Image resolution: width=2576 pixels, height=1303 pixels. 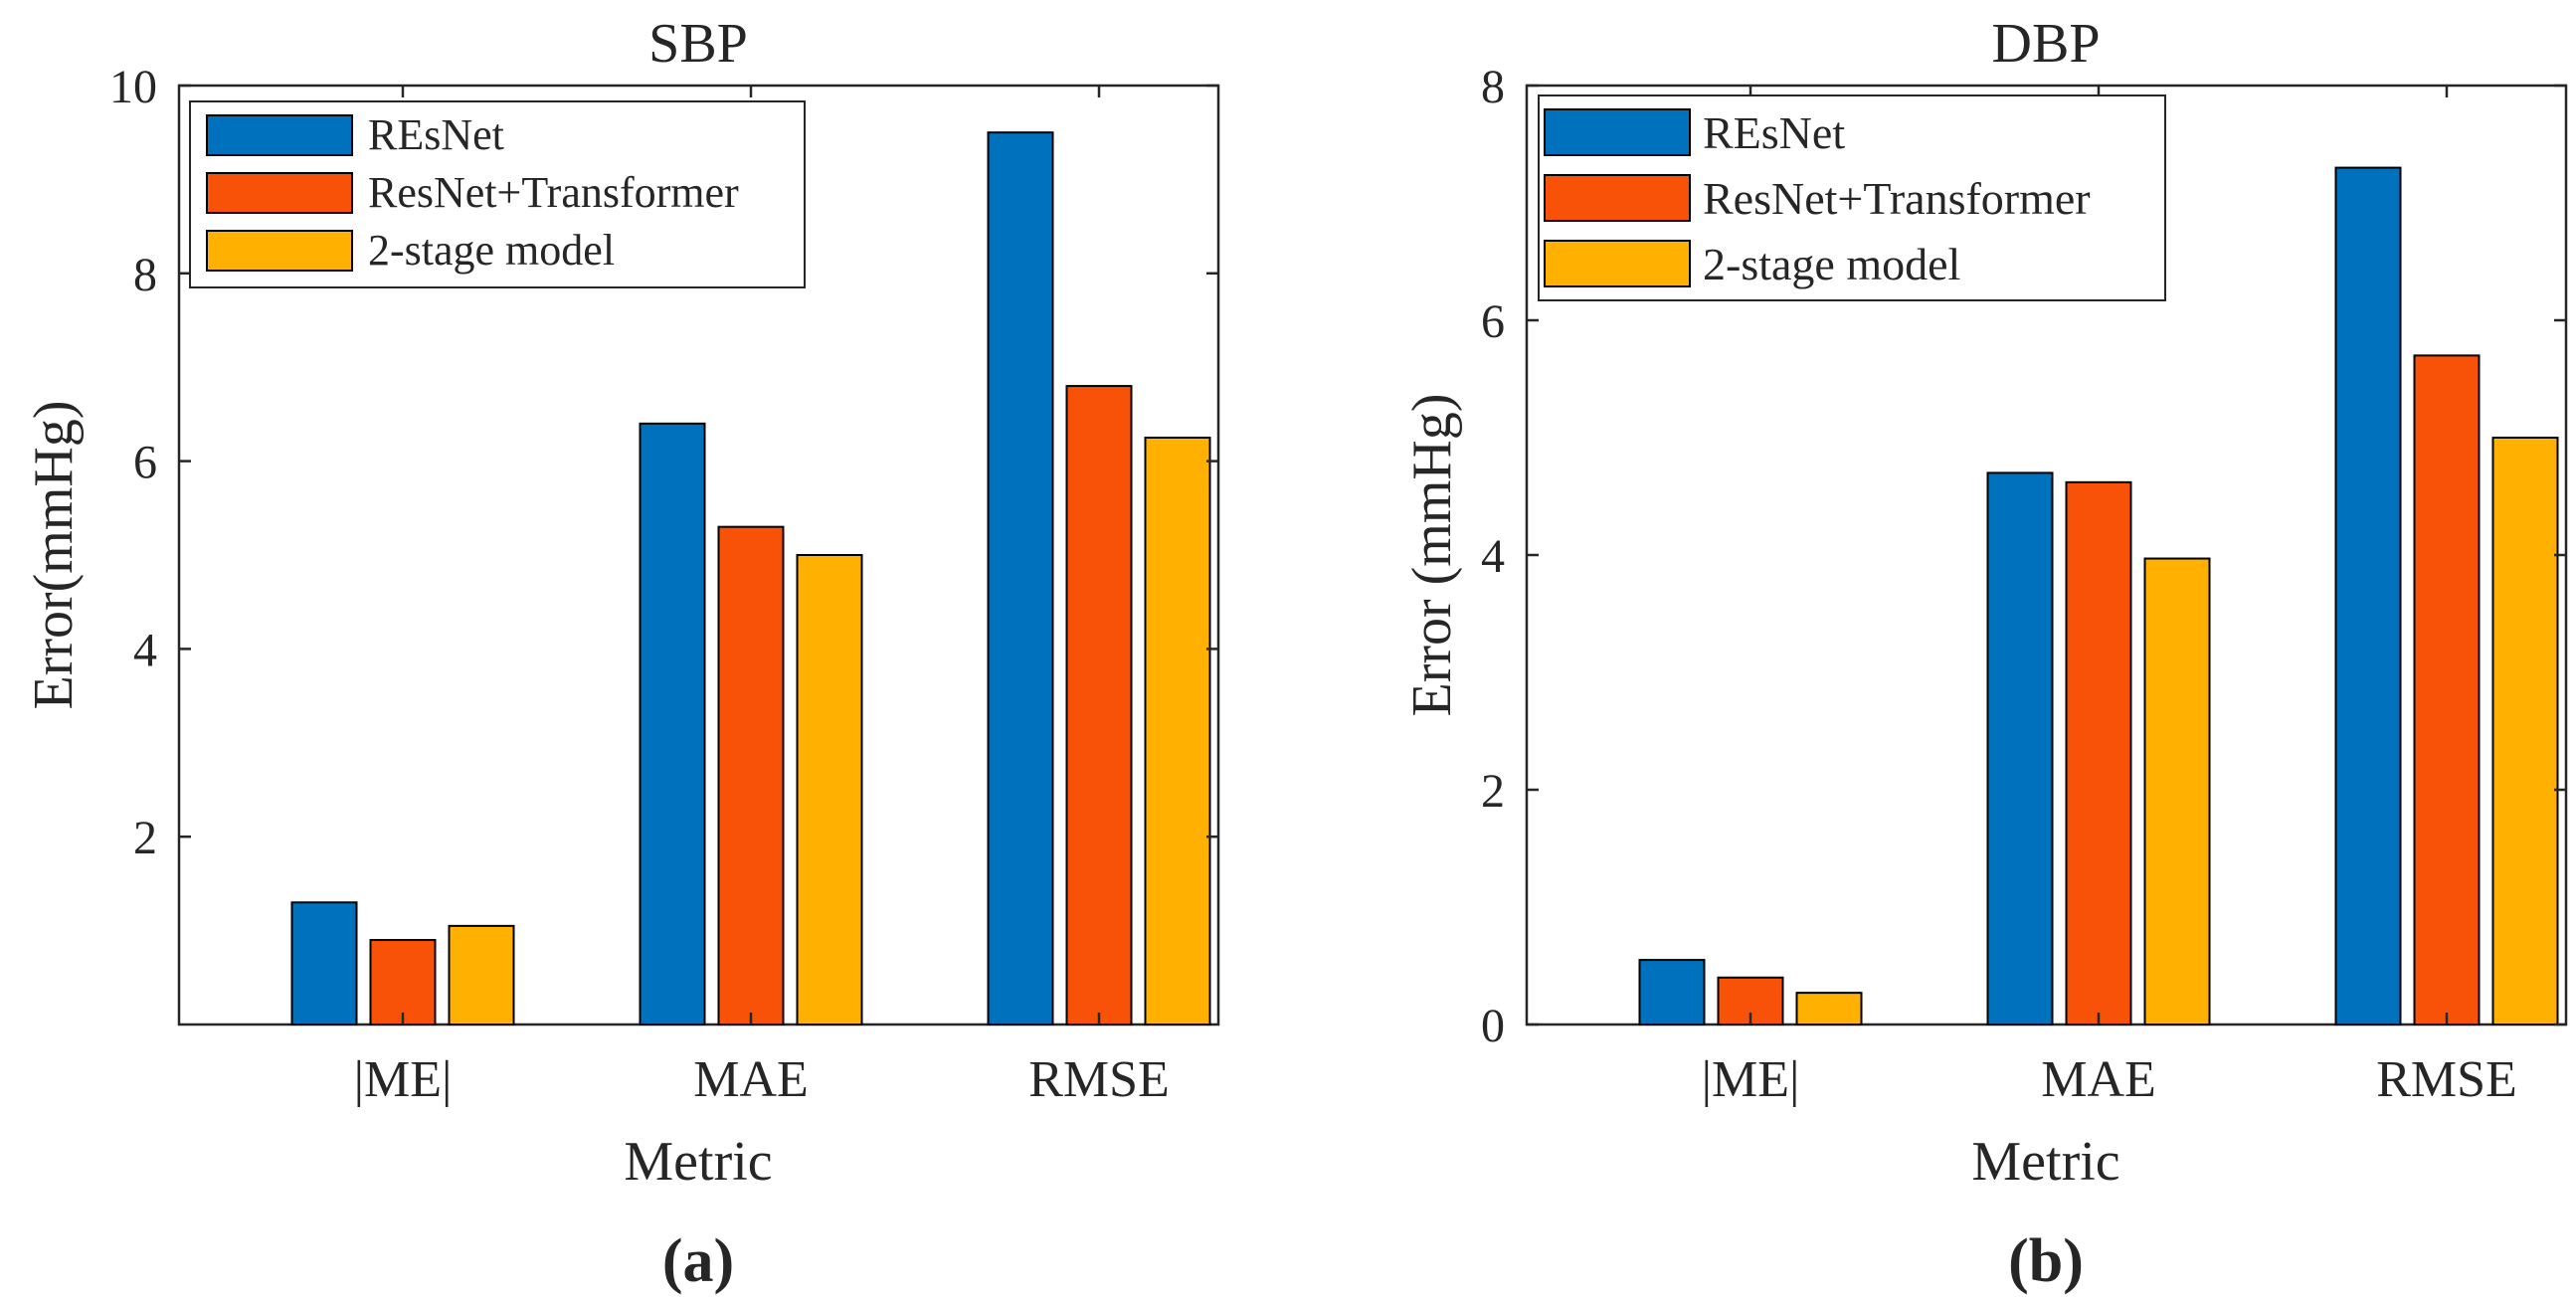 What do you see at coordinates (751, 1079) in the screenshot?
I see `x-tick-label-a: MAE` at bounding box center [751, 1079].